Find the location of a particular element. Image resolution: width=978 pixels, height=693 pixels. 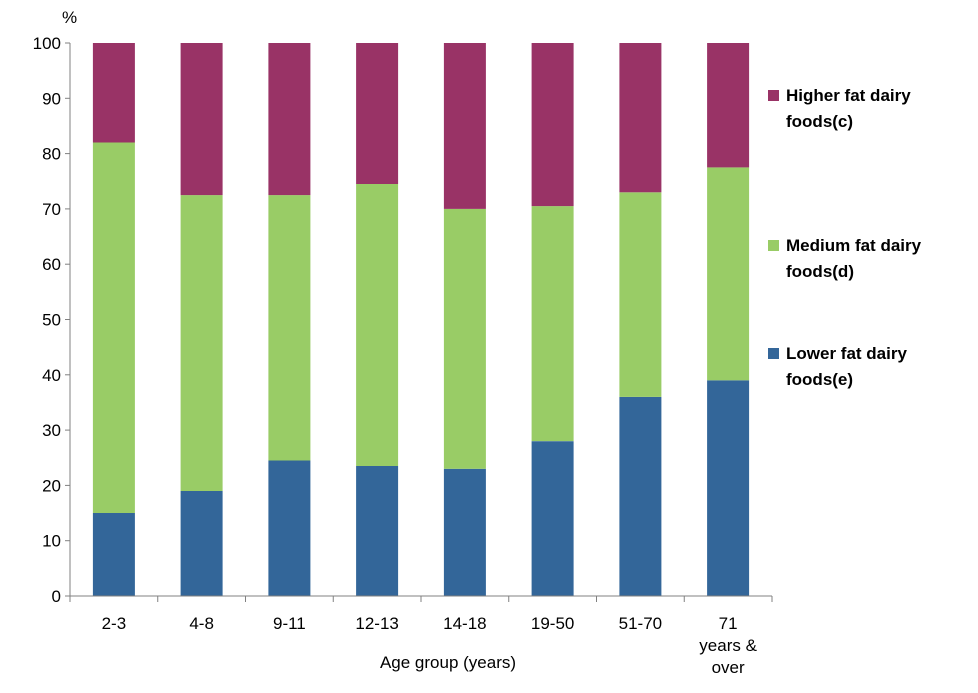

y-tick-label: 80 is located at coordinates (51, 154).